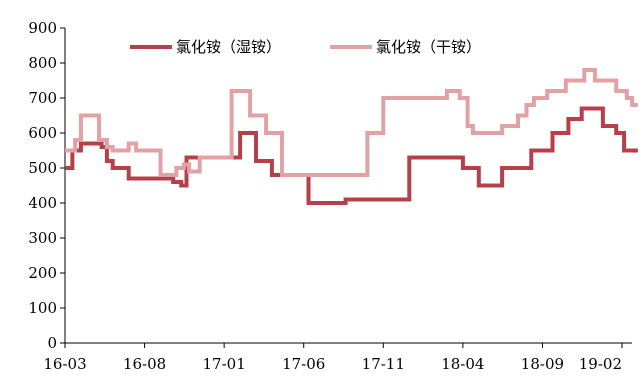 The width and height of the screenshot is (644, 382). Describe the element at coordinates (42, 273) in the screenshot. I see `y-tick-label: 200` at that location.